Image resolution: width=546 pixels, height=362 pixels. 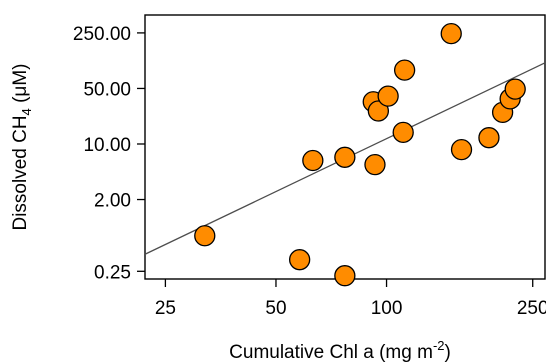 What do you see at coordinates (165, 308) in the screenshot?
I see `x-tick-label: 25` at bounding box center [165, 308].